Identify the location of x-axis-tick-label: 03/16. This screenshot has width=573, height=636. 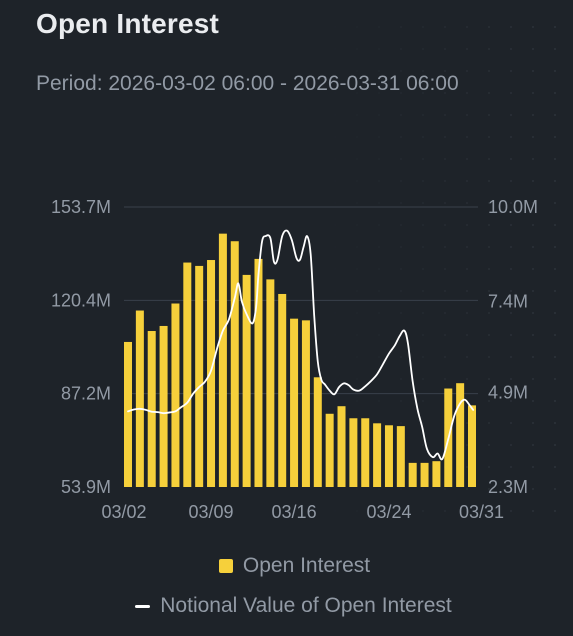
(294, 512).